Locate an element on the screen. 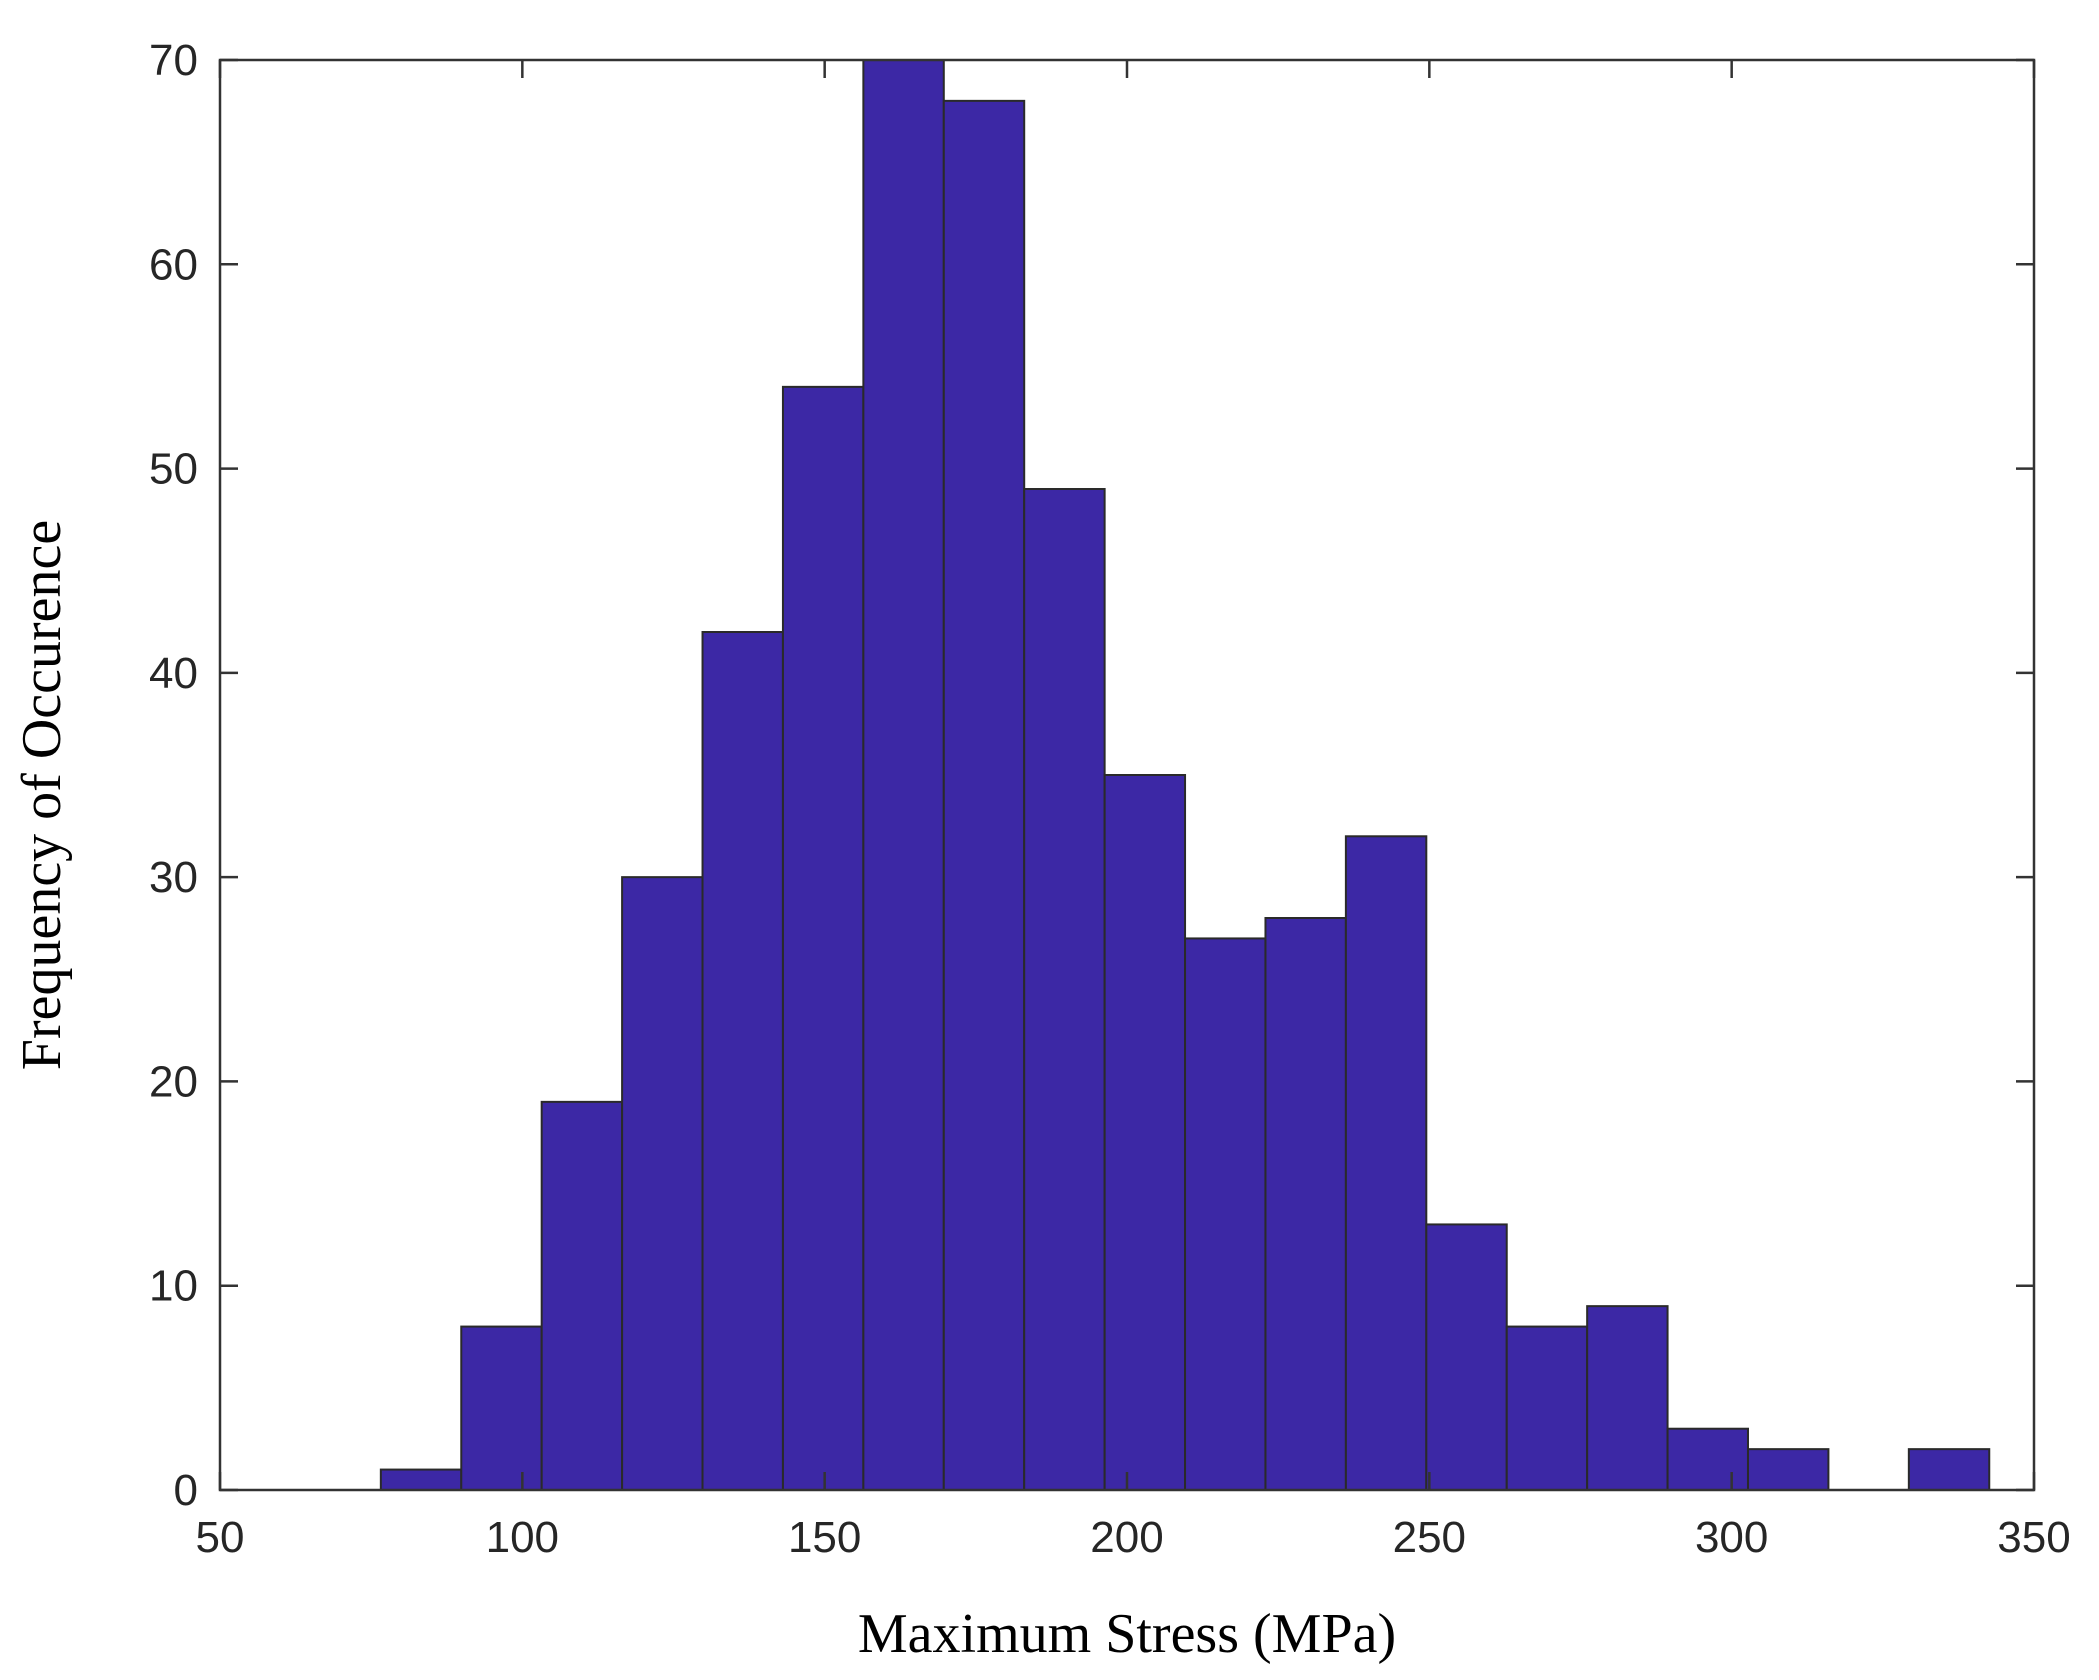 The image size is (2099, 1680). x-tick-label: 200 is located at coordinates (1126, 1537).